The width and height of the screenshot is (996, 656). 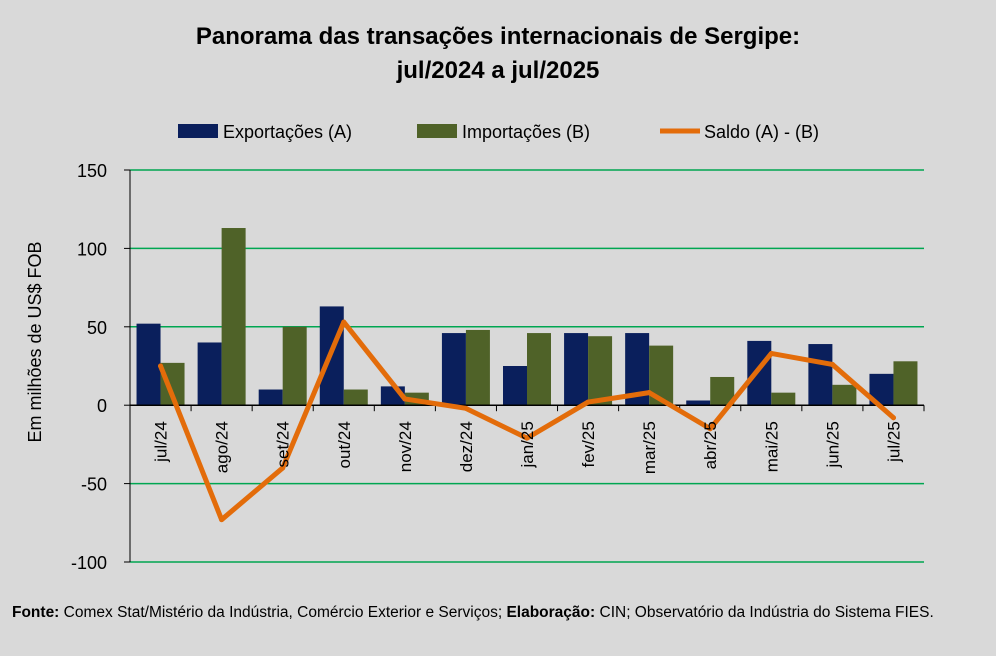 What do you see at coordinates (498, 70) in the screenshot?
I see `chart-subtitle: jul/2024 a jul/2025` at bounding box center [498, 70].